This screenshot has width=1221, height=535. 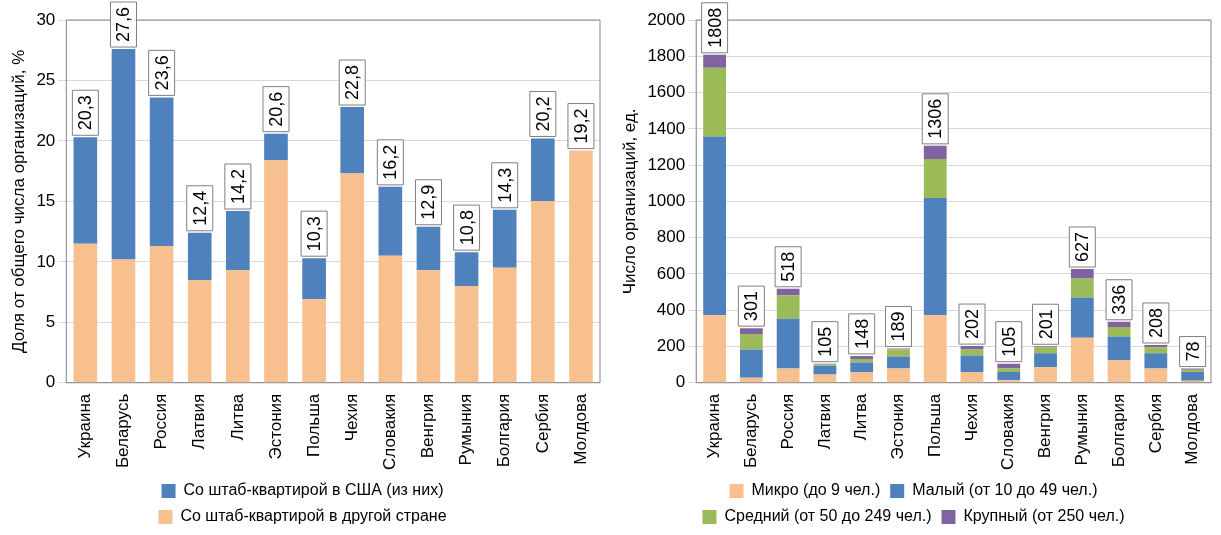 What do you see at coordinates (428, 426) in the screenshot?
I see `x-tick-label: Венгрия` at bounding box center [428, 426].